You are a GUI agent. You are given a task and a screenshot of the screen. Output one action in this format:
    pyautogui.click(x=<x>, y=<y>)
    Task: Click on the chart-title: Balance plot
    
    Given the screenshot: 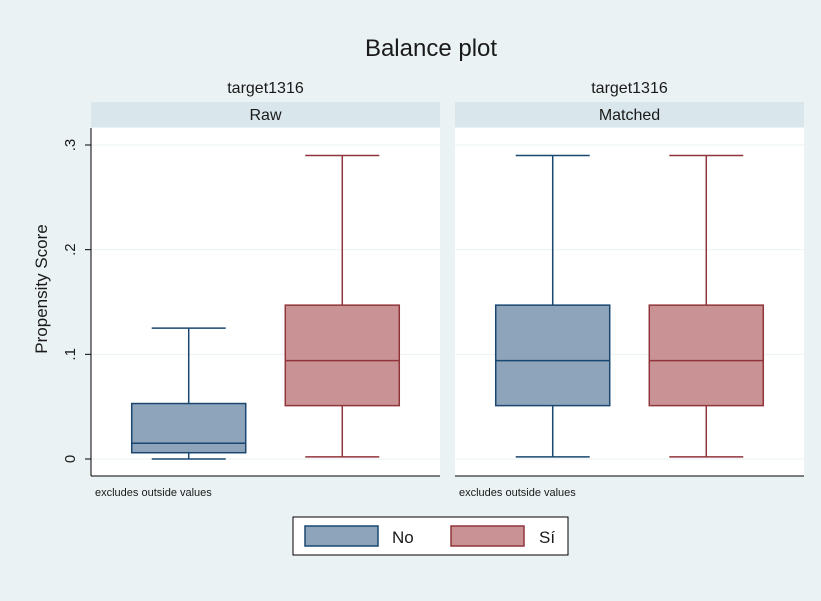 What is the action you would take?
    pyautogui.click(x=431, y=48)
    